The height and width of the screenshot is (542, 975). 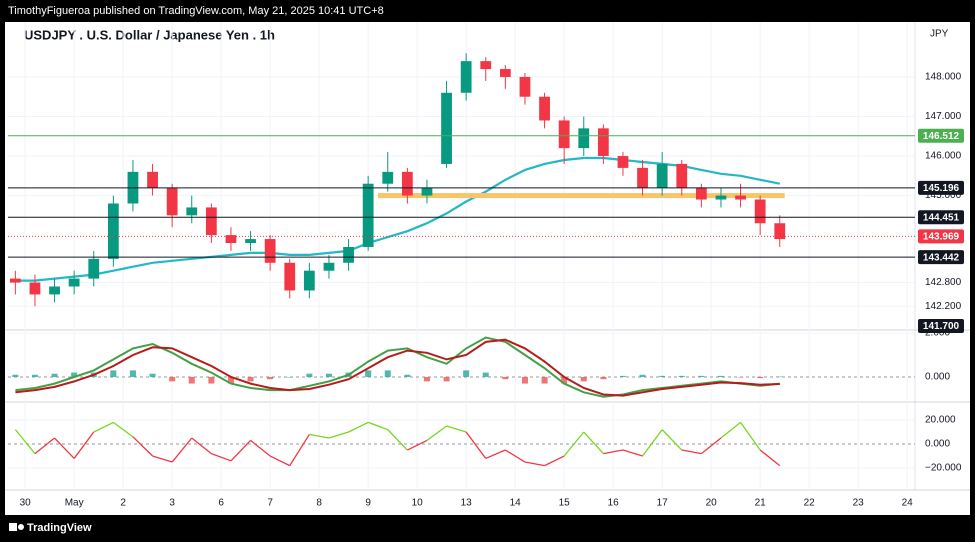 What do you see at coordinates (16, 527) in the screenshot?
I see `tradingview-logo` at bounding box center [16, 527].